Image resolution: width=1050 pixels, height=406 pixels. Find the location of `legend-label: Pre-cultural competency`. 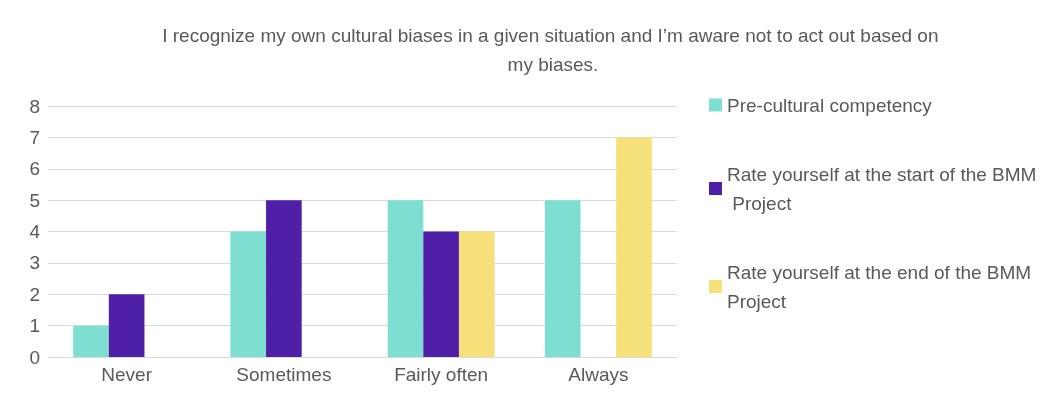

legend-label: Pre-cultural competency is located at coordinates (830, 105).